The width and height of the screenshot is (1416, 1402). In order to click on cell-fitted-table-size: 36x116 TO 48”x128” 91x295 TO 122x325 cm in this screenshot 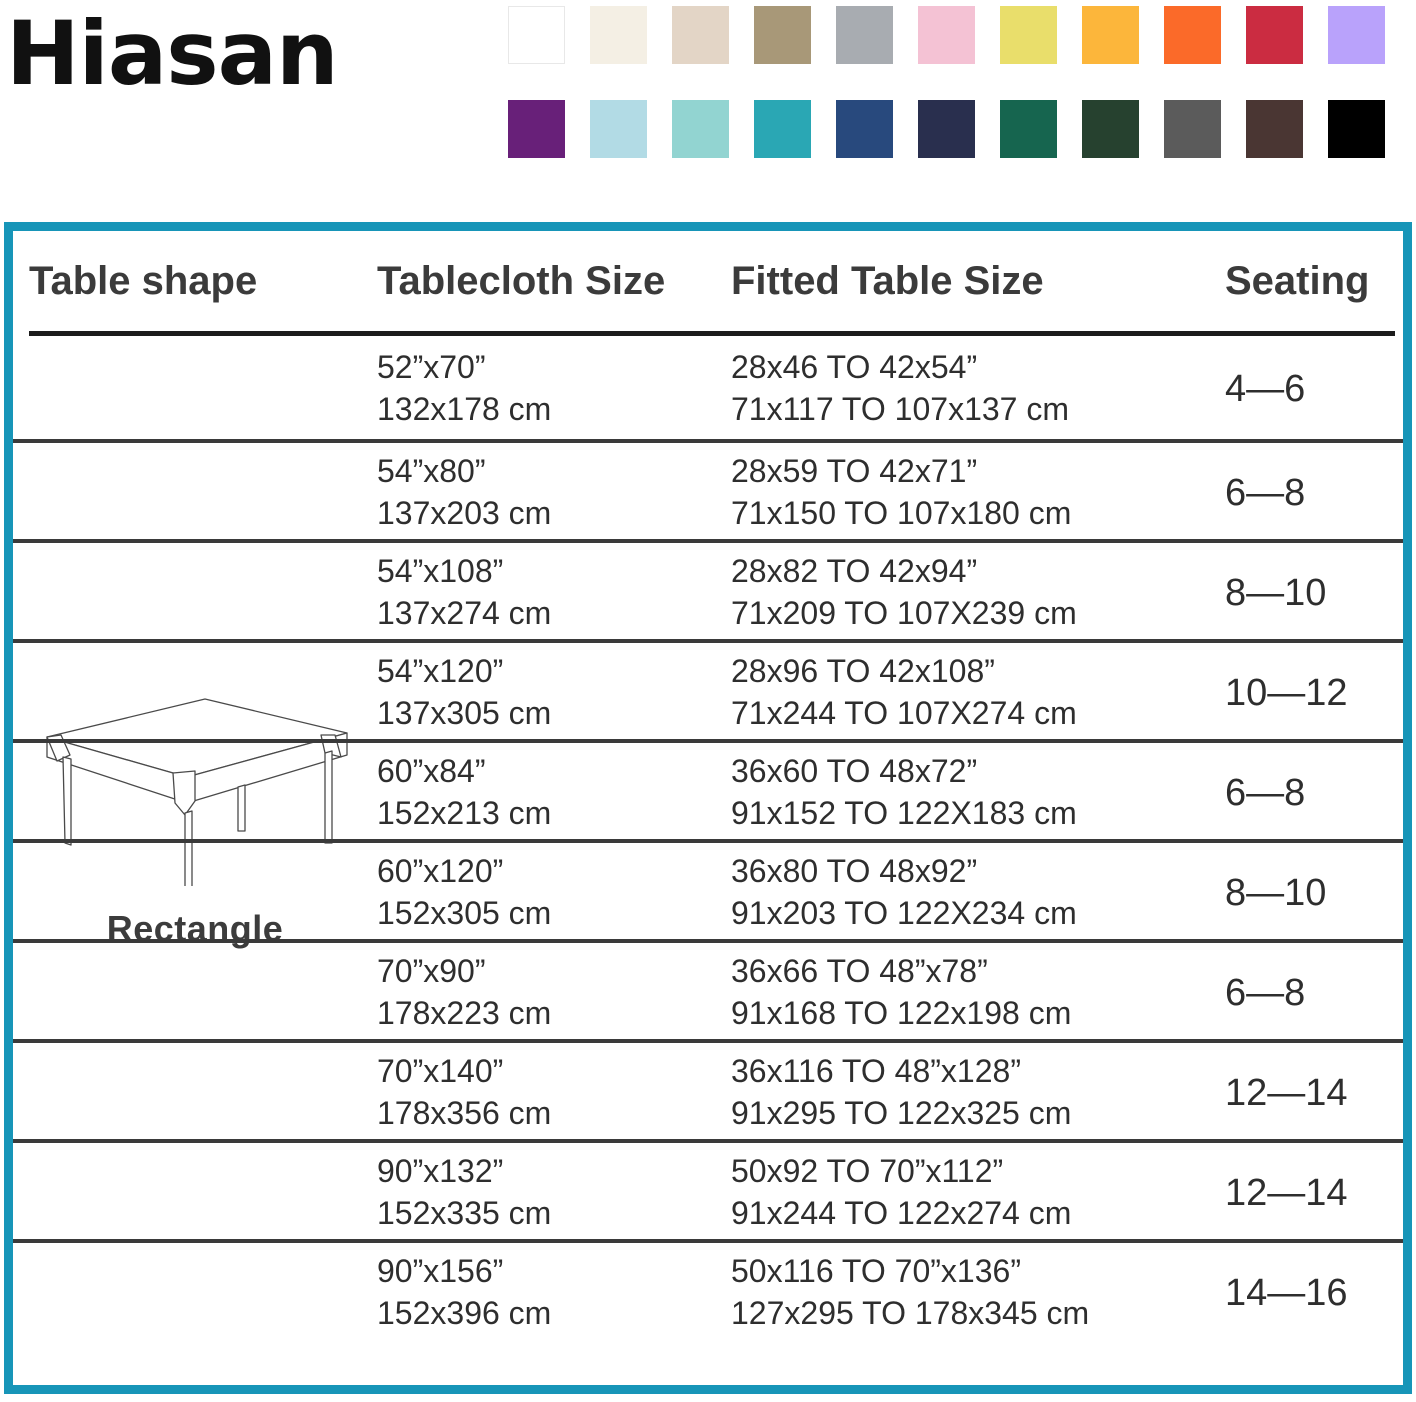, I will do `click(901, 1092)`.